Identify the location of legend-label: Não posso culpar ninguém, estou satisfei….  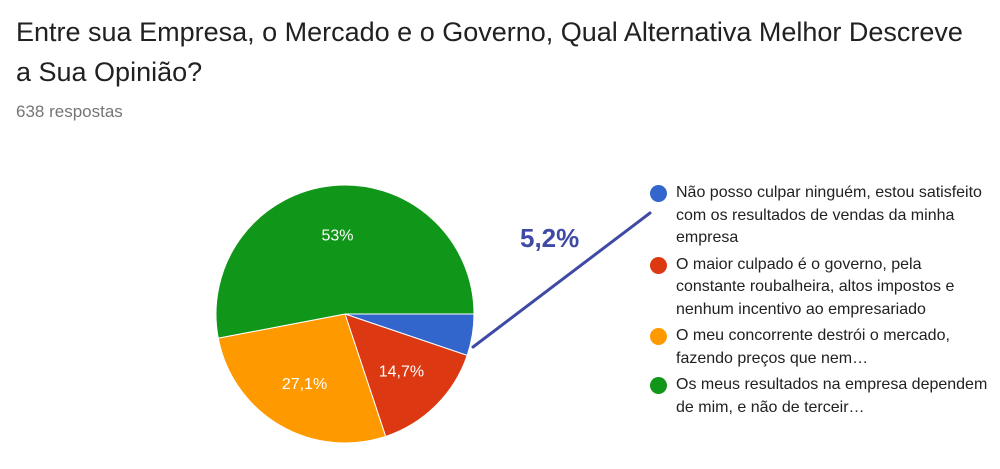
(829, 215).